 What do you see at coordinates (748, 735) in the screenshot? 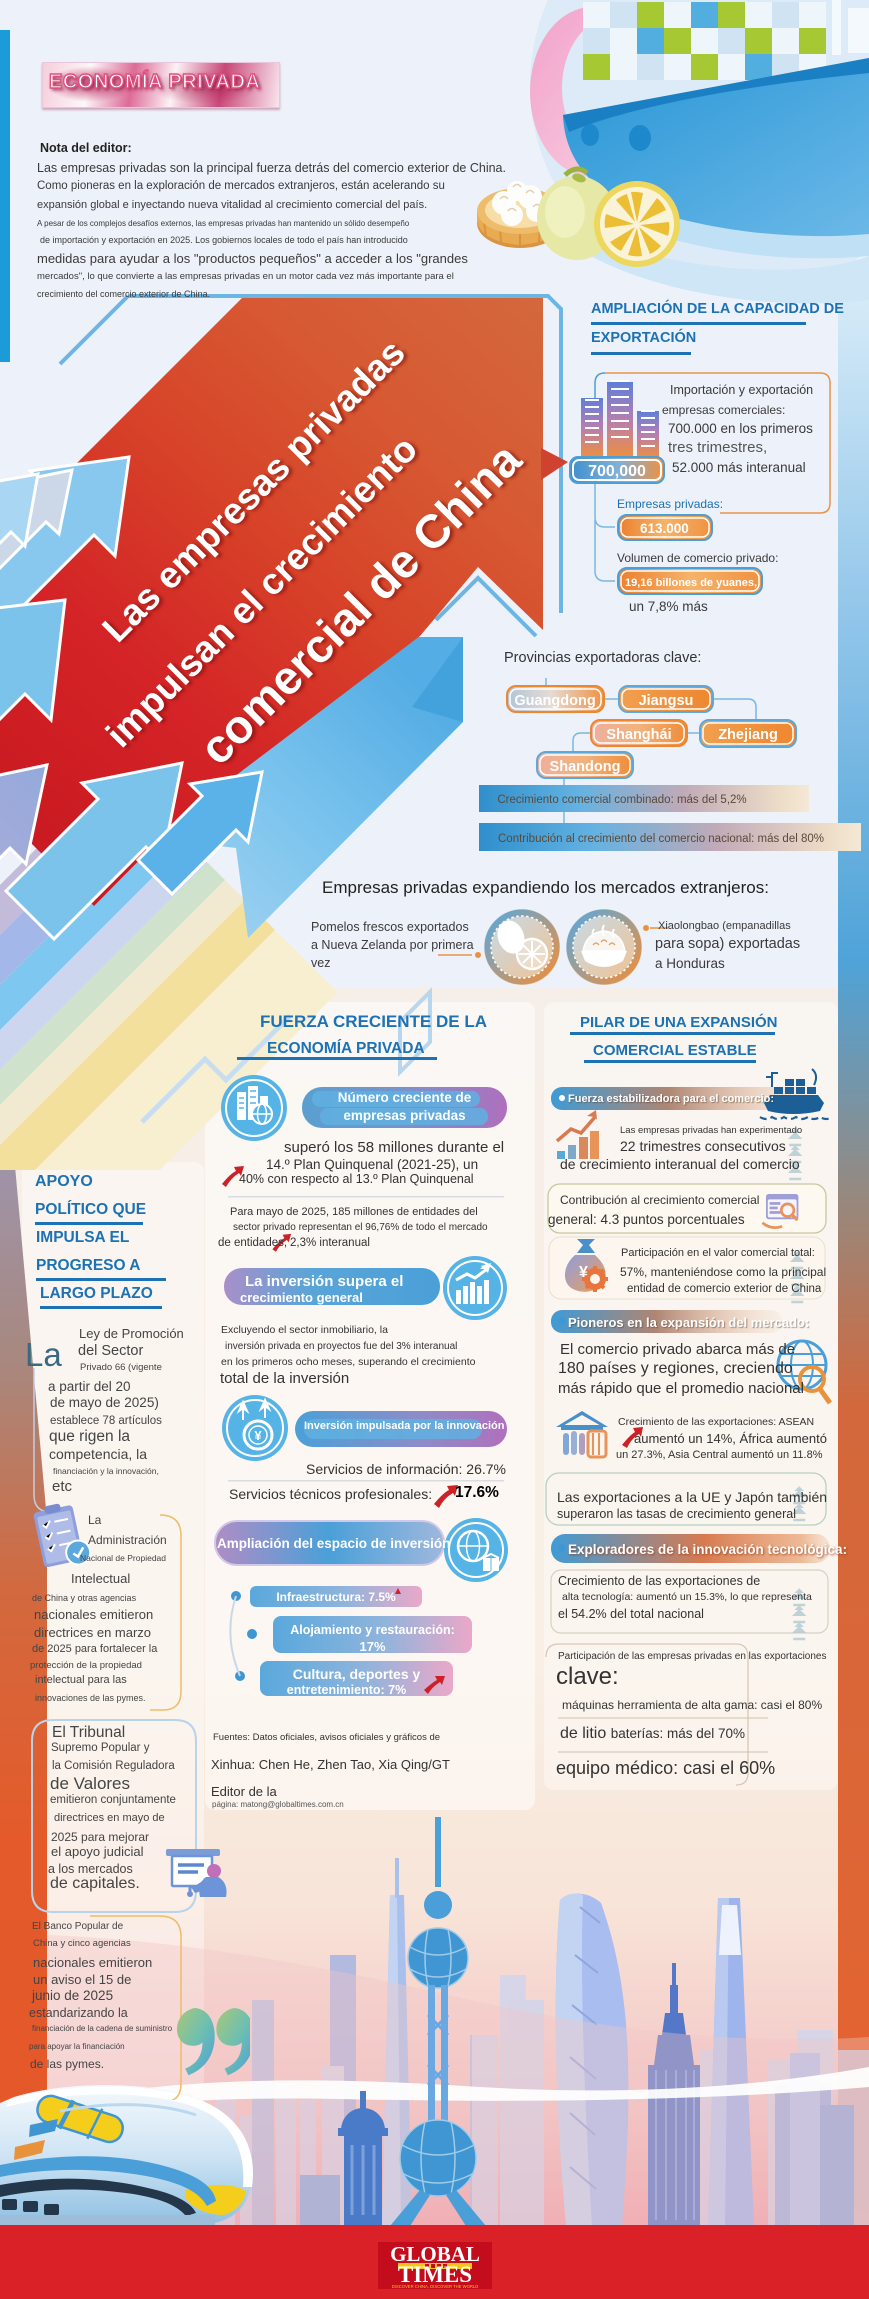
I see `svg-text: Zhejiang` at bounding box center [748, 735].